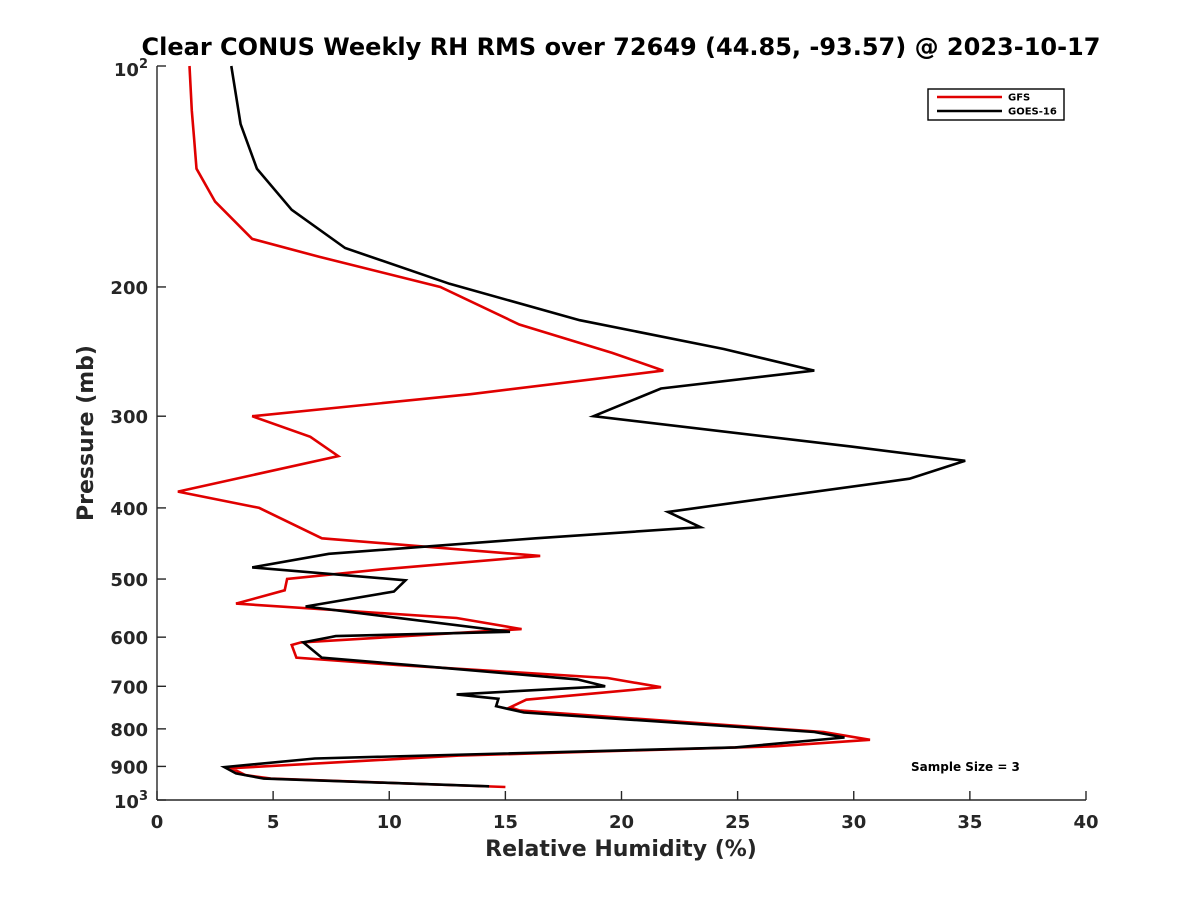 This screenshot has width=1200, height=900. Describe the element at coordinates (129, 288) in the screenshot. I see `y-tick-label: 200` at that location.